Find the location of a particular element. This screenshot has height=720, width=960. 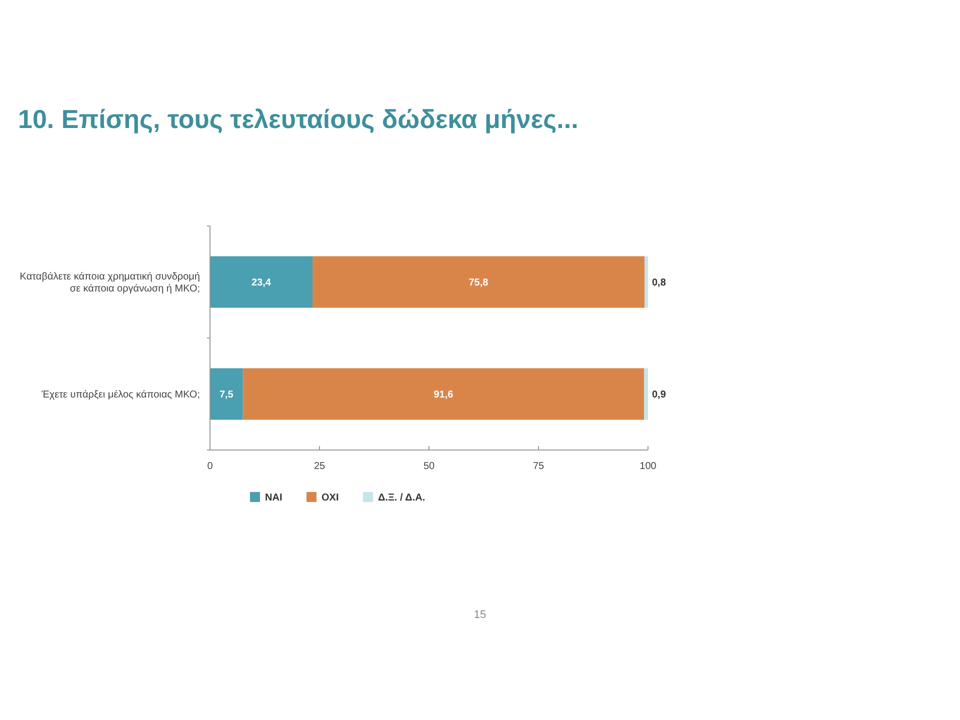

data-label: 0,9 is located at coordinates (659, 395).